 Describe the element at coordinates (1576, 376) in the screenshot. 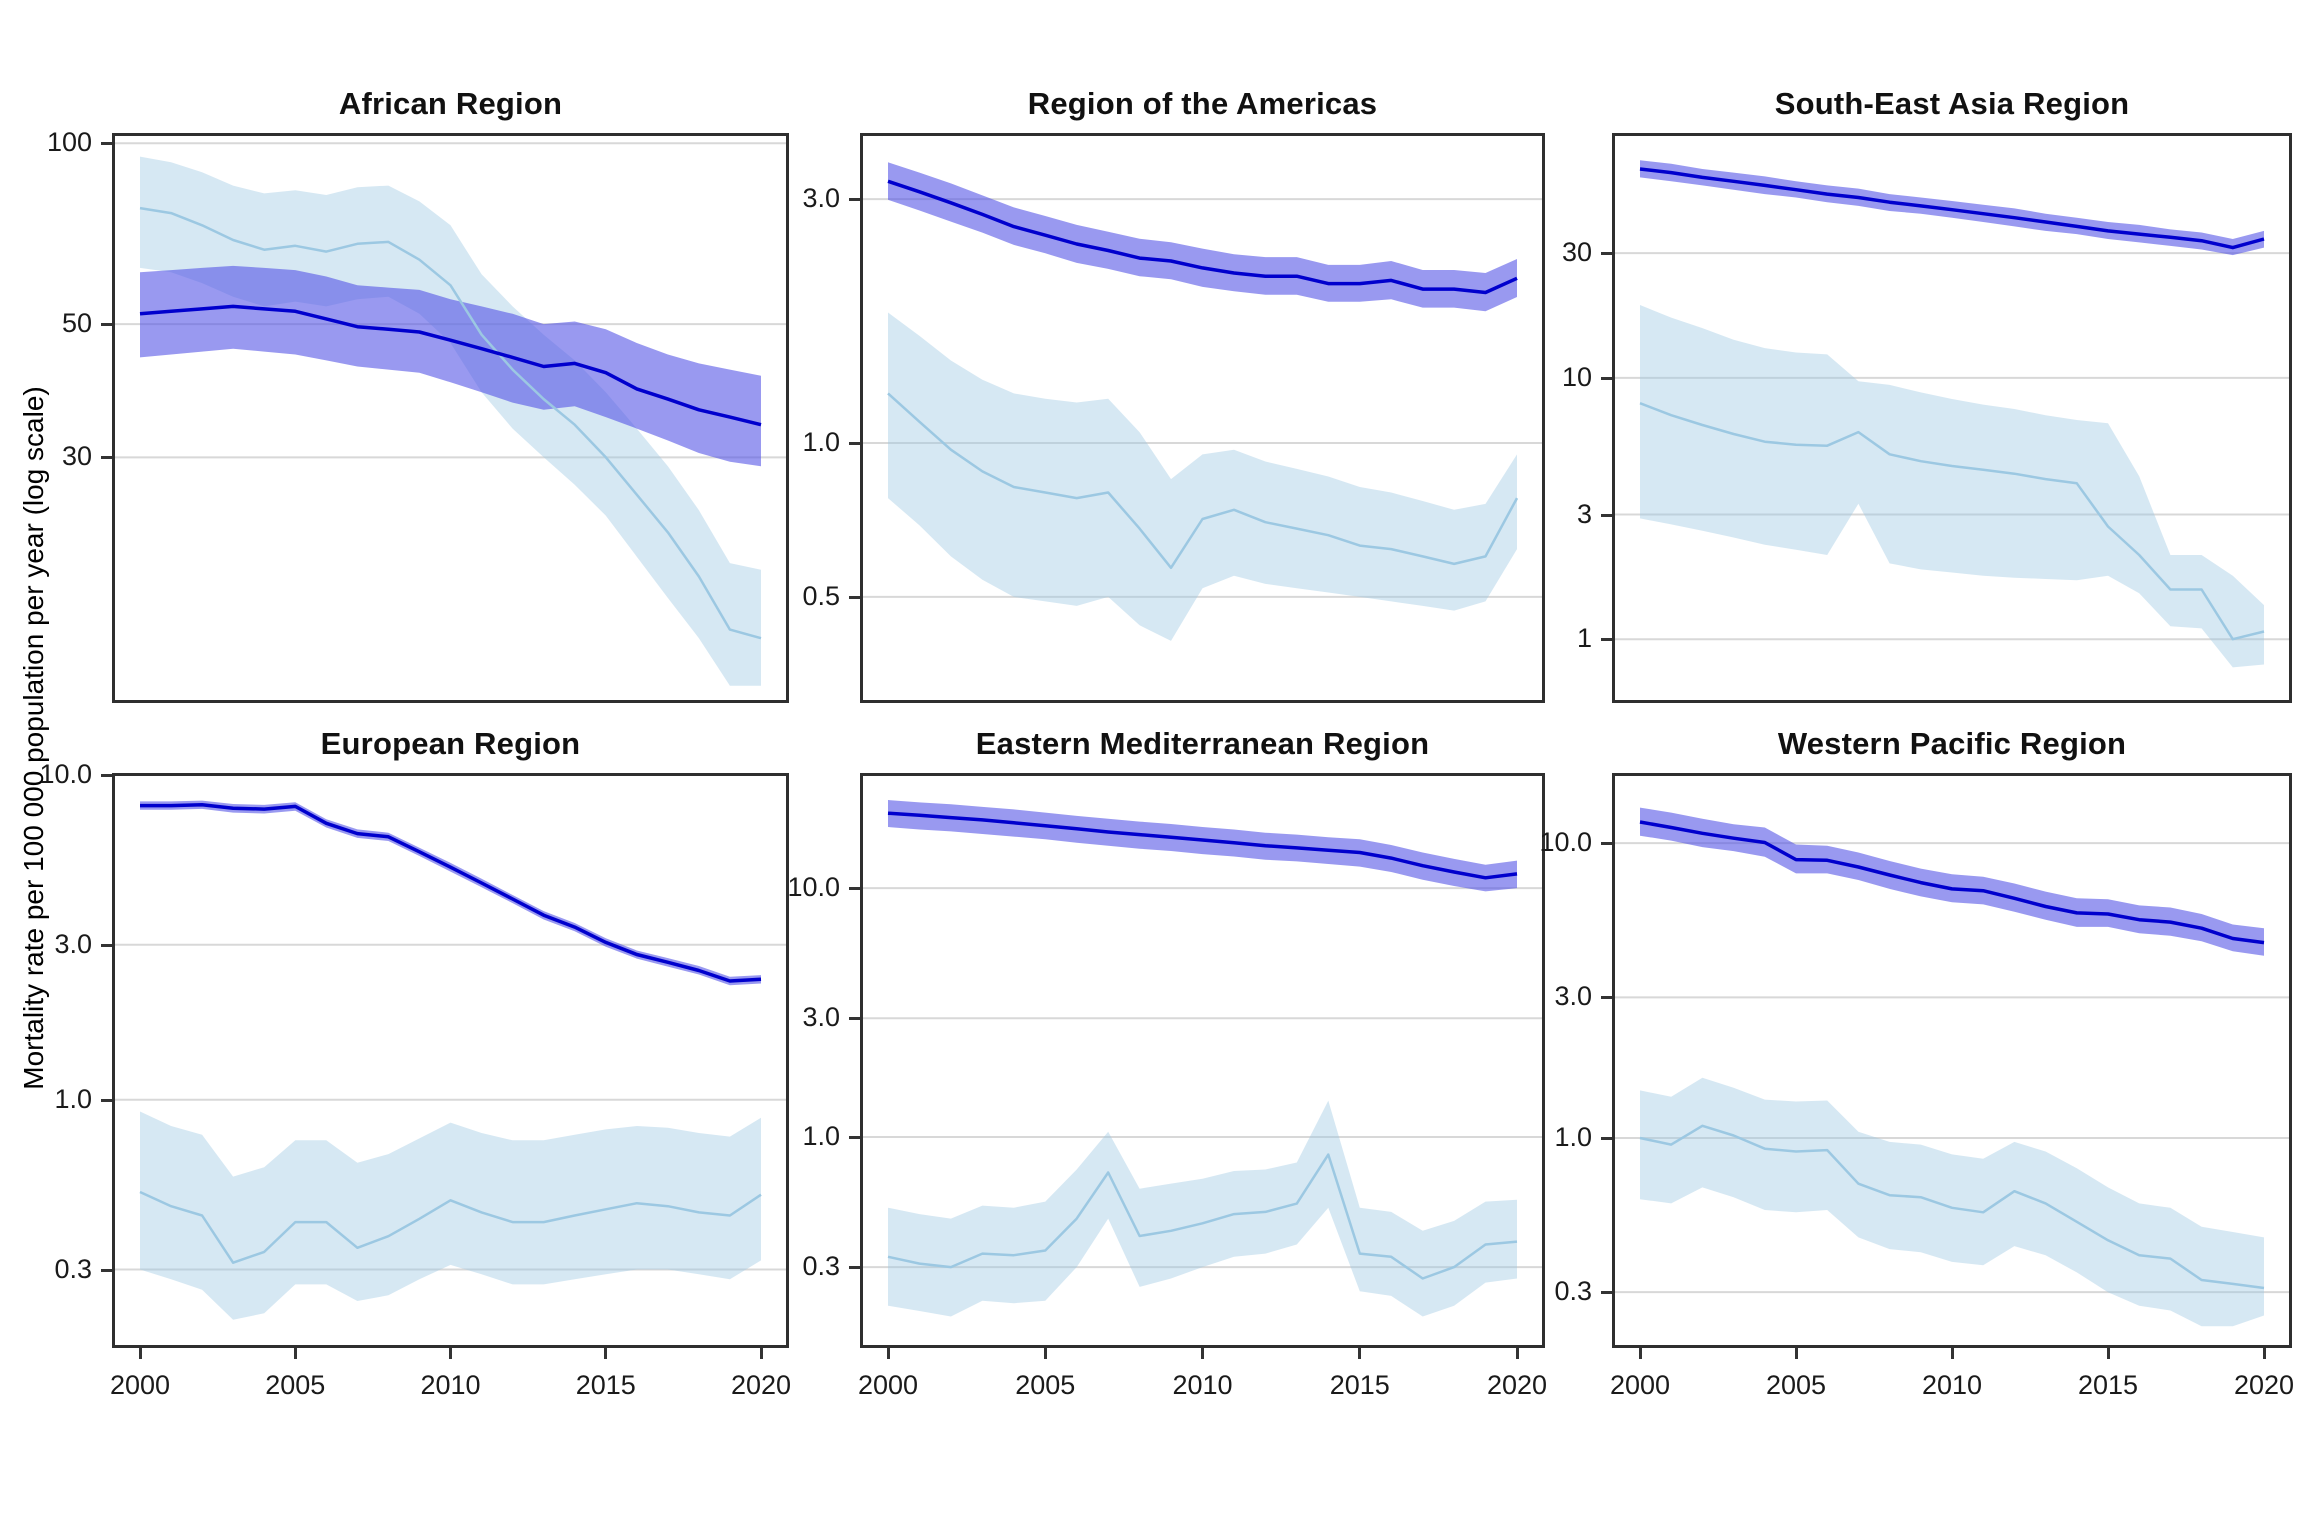

I see `y-tick-label: 10` at that location.